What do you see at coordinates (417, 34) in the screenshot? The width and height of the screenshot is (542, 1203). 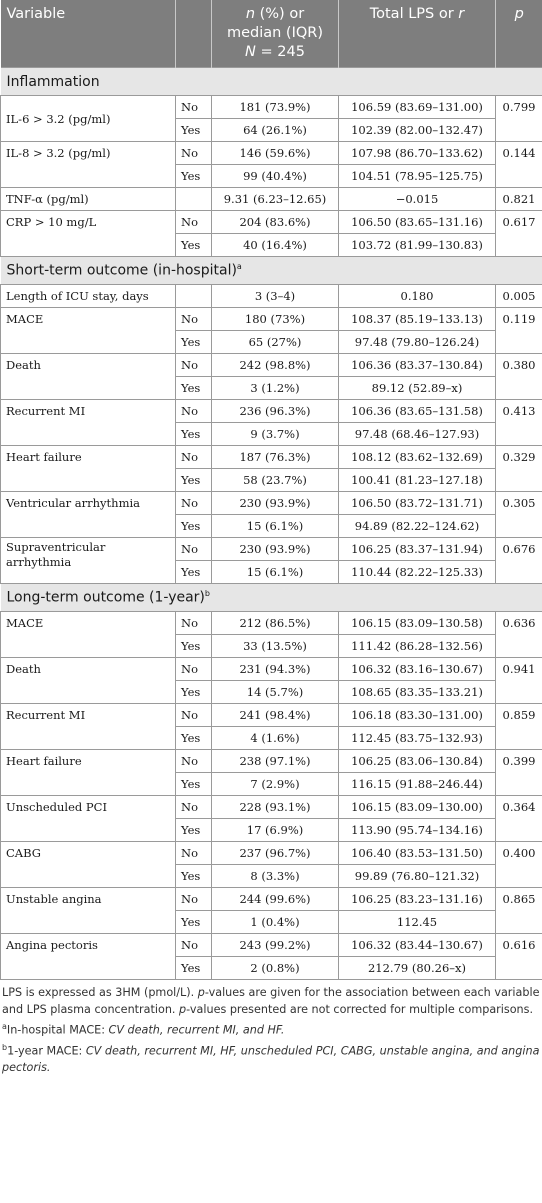 I see `header-lps: Total LPS or r` at bounding box center [417, 34].